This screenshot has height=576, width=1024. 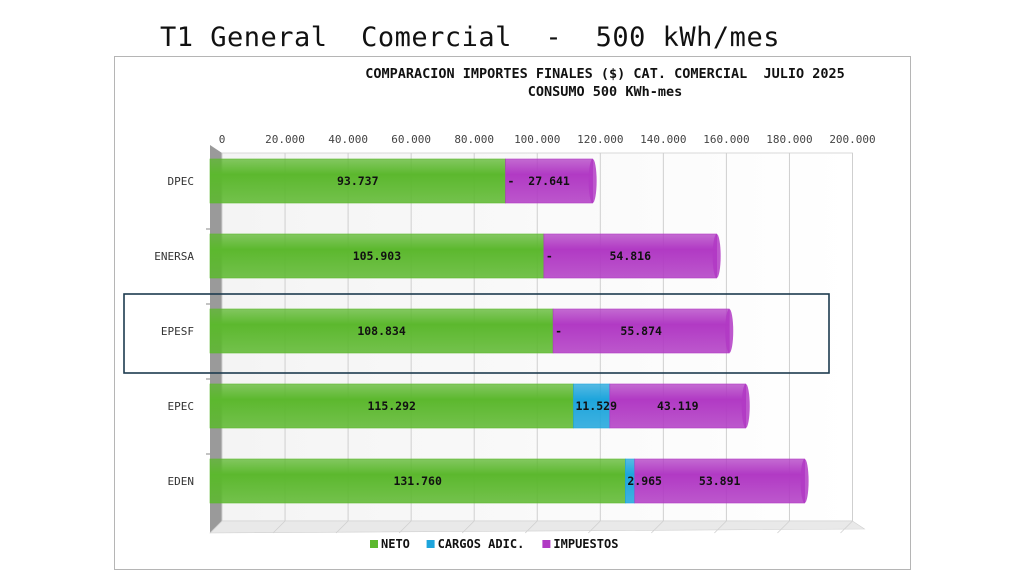 I want to click on x-tick-label: 100.000, so click(x=537, y=139).